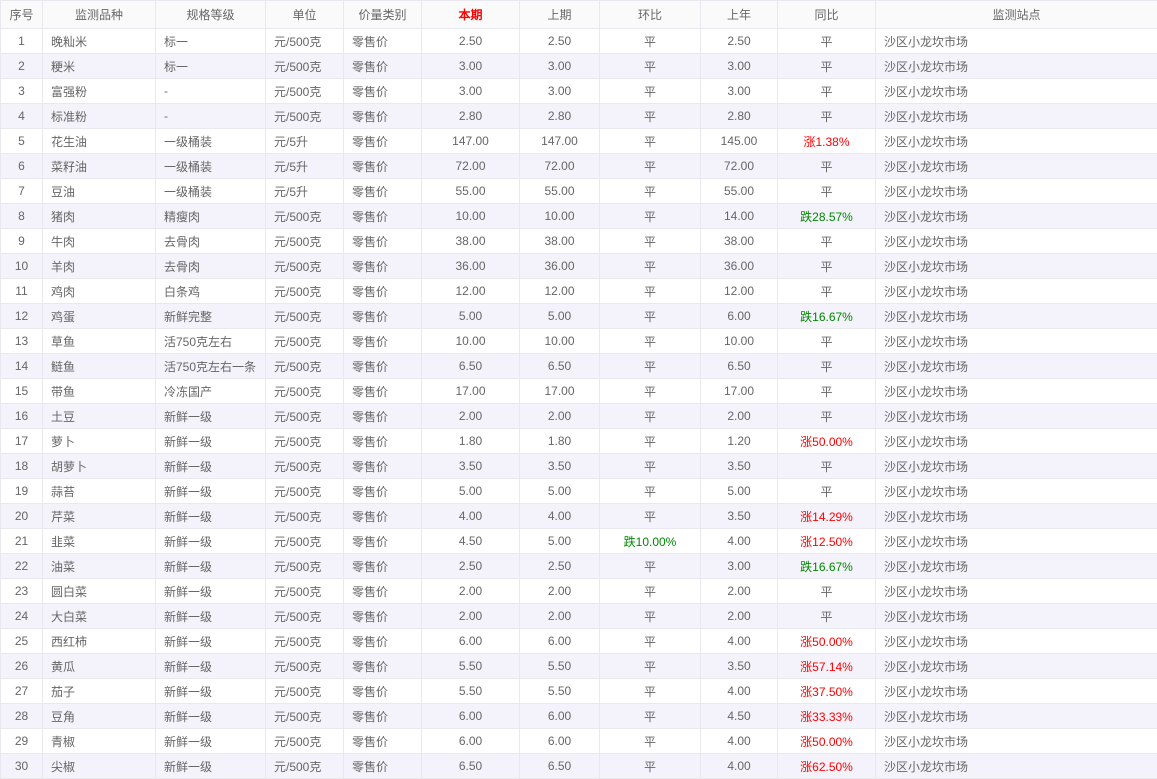 The height and width of the screenshot is (779, 1157). What do you see at coordinates (739, 491) in the screenshot?
I see `cell-last_year: 5.00` at bounding box center [739, 491].